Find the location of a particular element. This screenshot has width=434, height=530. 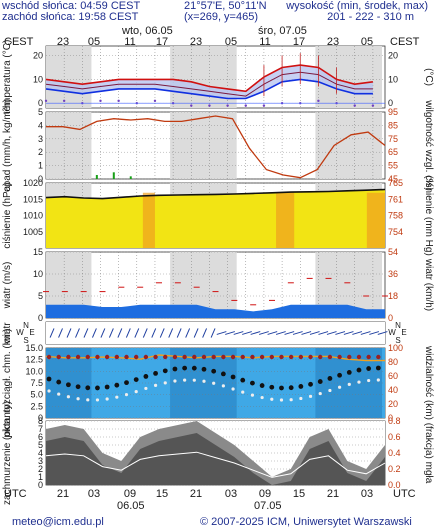

utc-hour-label: 09 is located at coordinates (130, 494).